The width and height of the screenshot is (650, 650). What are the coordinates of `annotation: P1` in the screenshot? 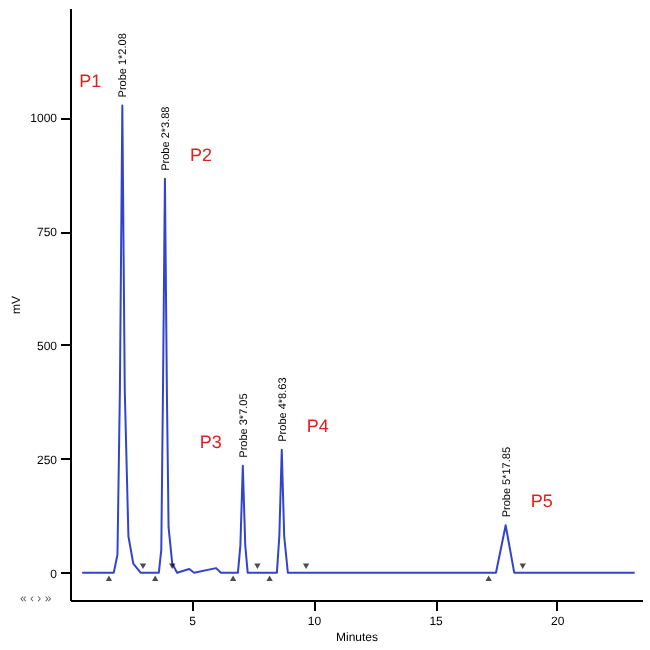 It's located at (90, 81).